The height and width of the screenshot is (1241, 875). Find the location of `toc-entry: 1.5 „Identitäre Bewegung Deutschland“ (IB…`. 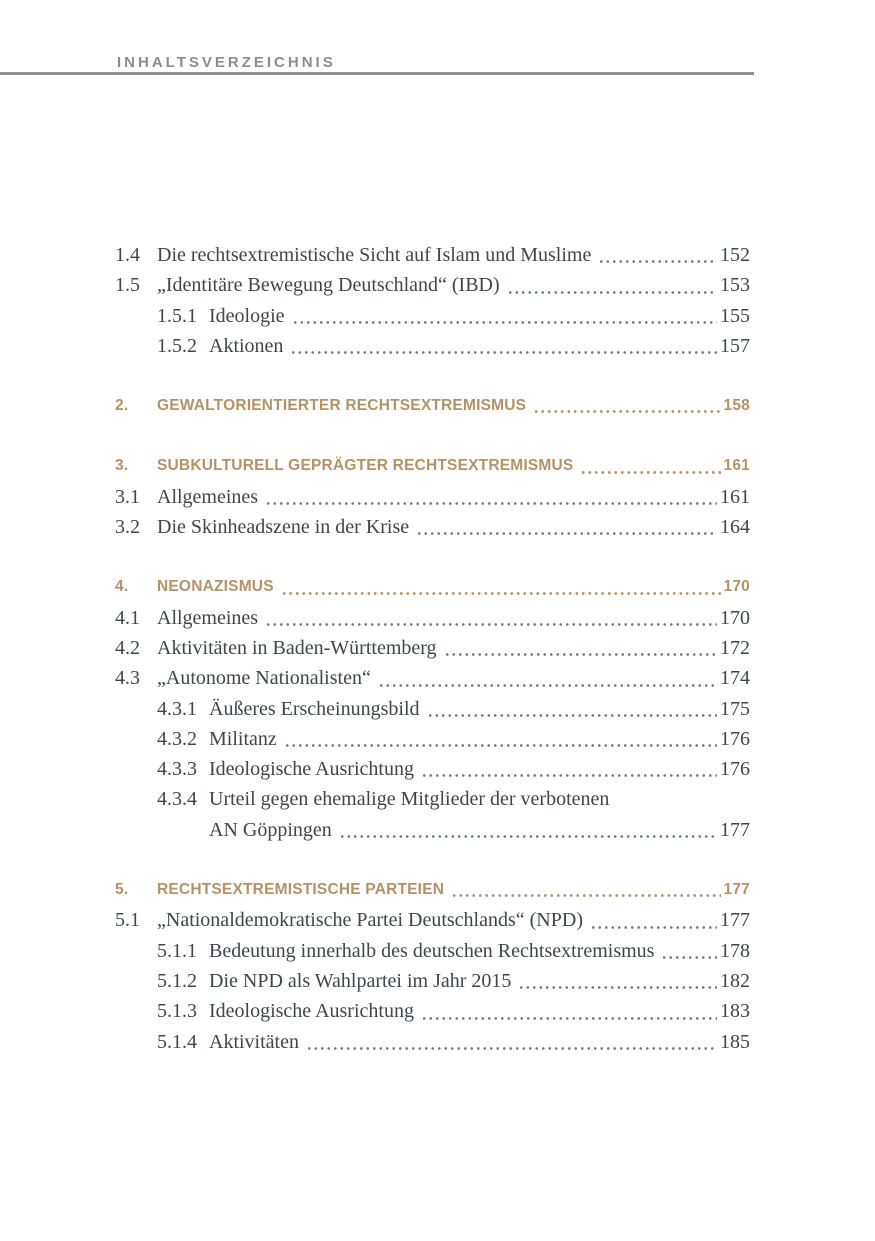

toc-entry: 1.5 „Identitäre Bewegung Deutschland“ (IB… is located at coordinates (432, 285).